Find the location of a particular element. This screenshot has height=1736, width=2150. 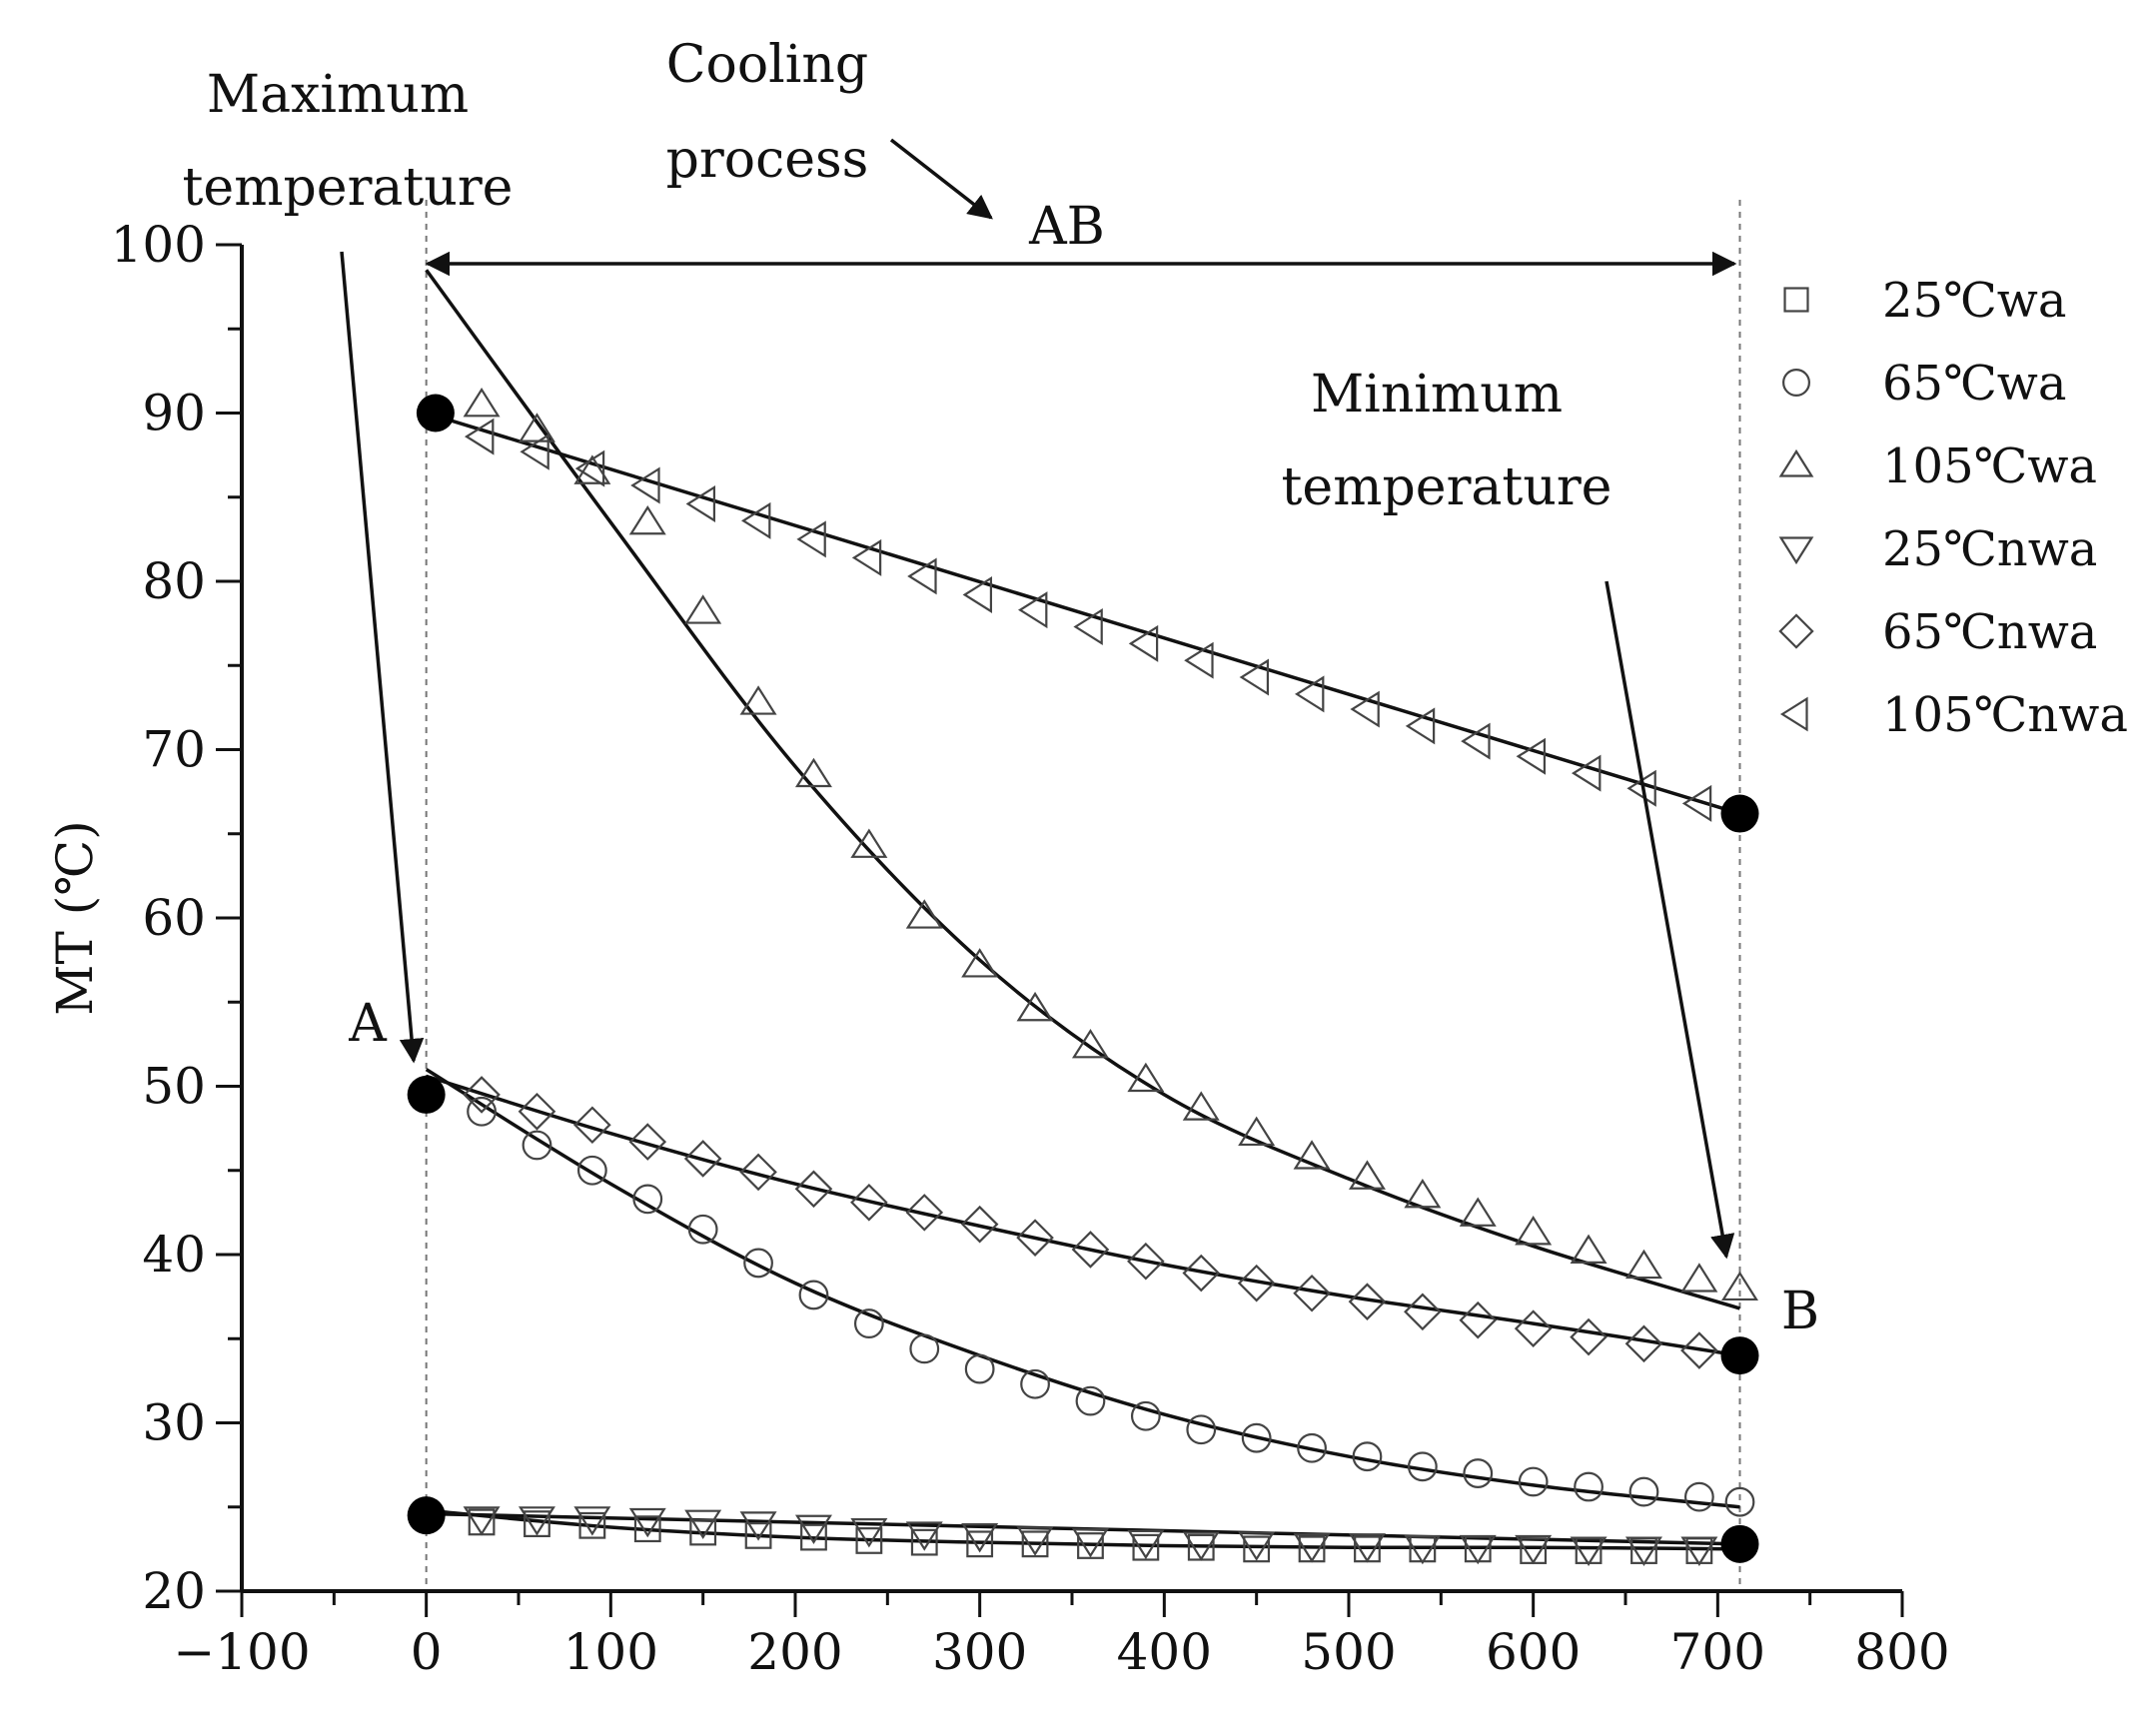

cooling-arrow is located at coordinates (941, 179).